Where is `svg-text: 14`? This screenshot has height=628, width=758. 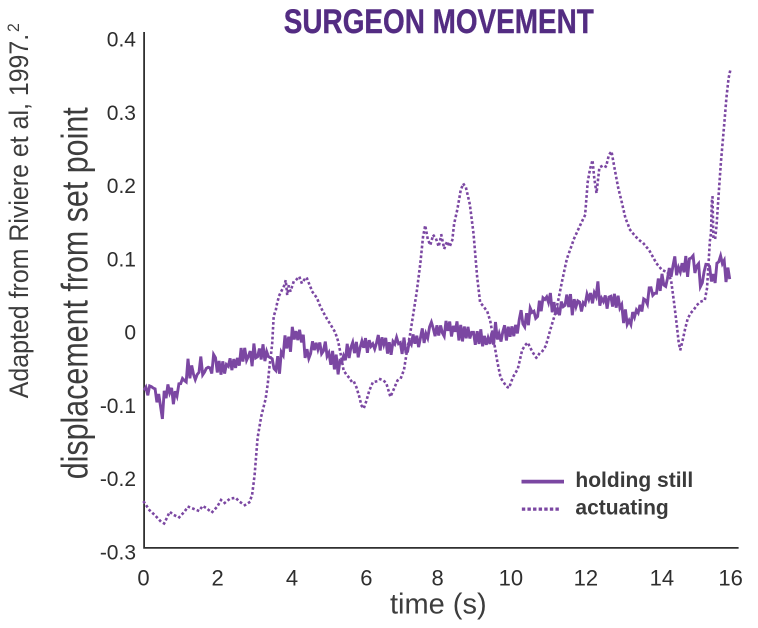 svg-text: 14 is located at coordinates (662, 578).